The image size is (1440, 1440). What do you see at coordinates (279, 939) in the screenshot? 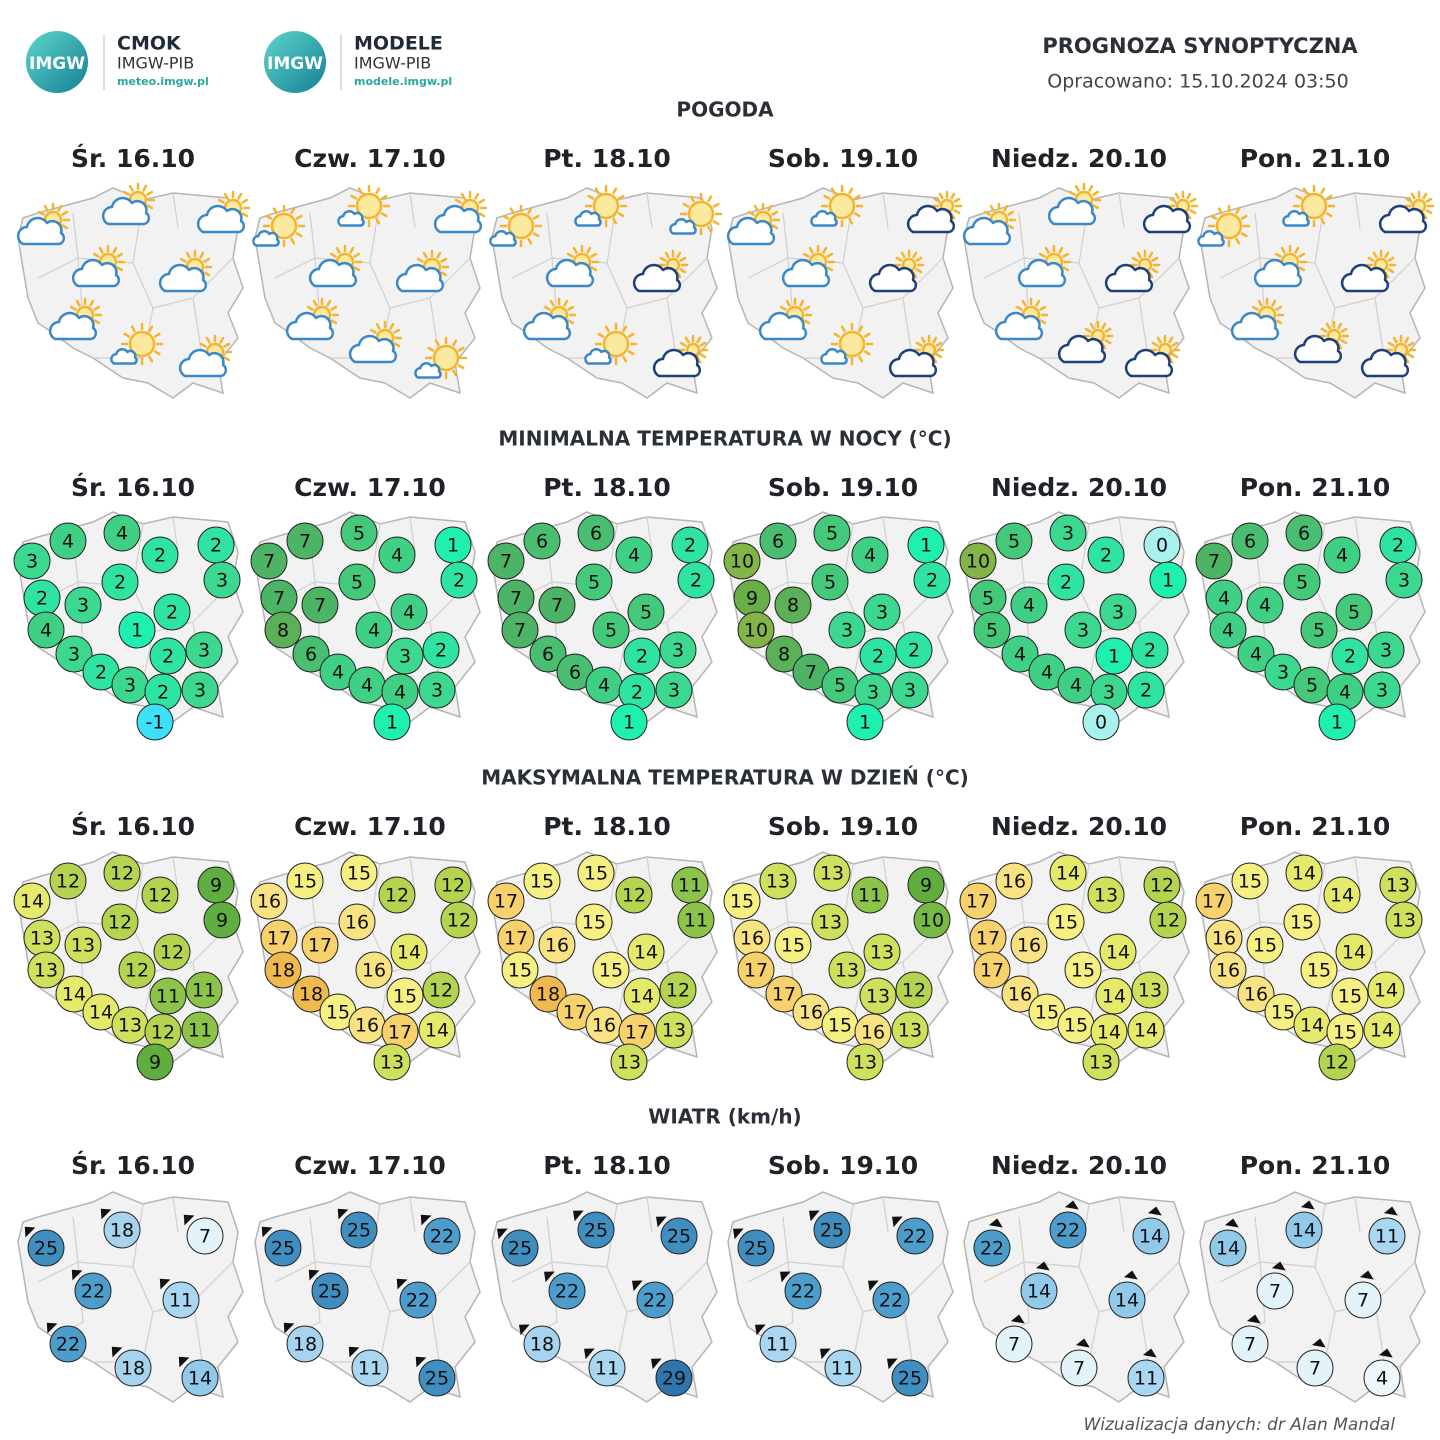
I see `temp-value: 17` at bounding box center [279, 939].